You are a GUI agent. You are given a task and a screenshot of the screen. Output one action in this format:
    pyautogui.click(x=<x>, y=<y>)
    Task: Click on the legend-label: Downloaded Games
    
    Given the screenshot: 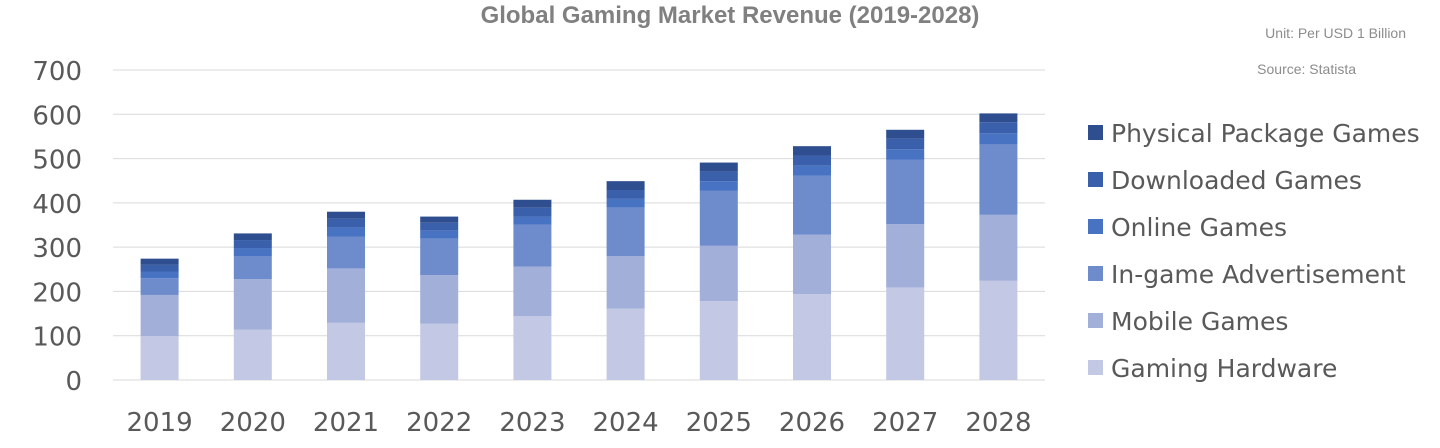 What is the action you would take?
    pyautogui.click(x=1236, y=180)
    